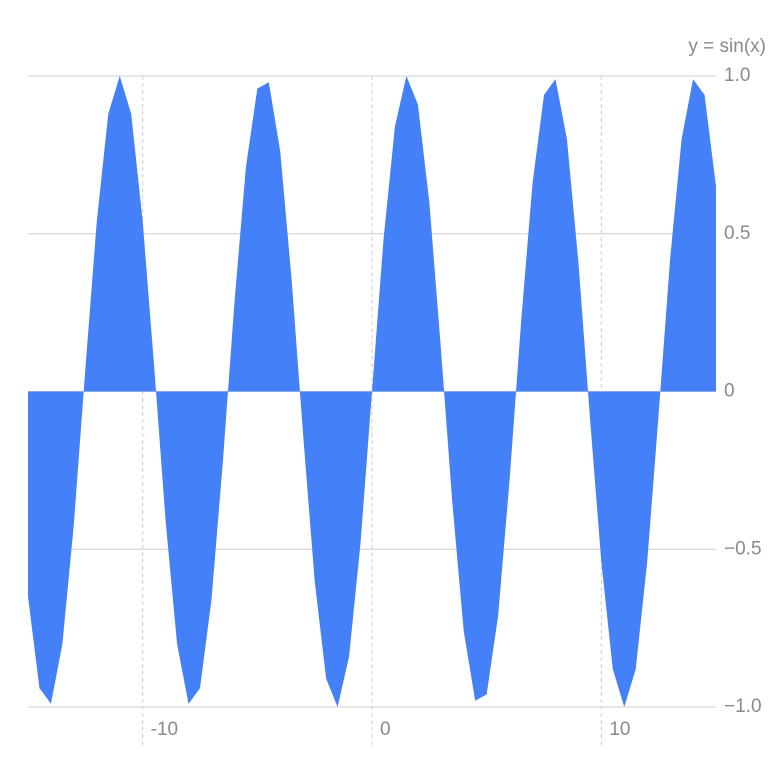 The height and width of the screenshot is (760, 780). I want to click on y-tick-label: 0.5, so click(737, 233).